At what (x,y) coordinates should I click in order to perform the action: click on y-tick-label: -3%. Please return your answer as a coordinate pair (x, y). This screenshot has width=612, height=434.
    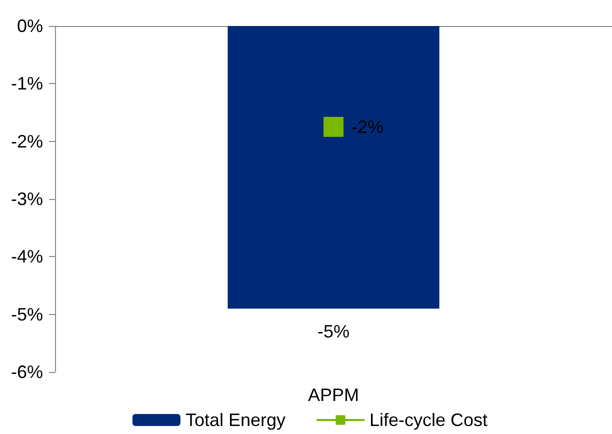
    Looking at the image, I should click on (27, 199).